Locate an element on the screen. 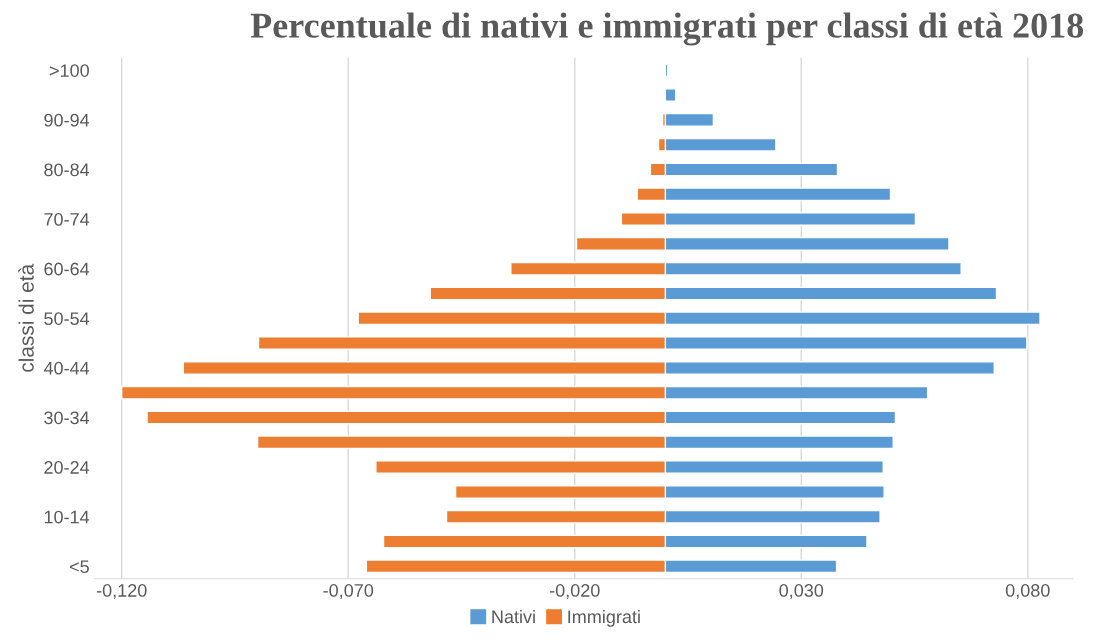  y-tick-label: 60-64 is located at coordinates (67, 269).